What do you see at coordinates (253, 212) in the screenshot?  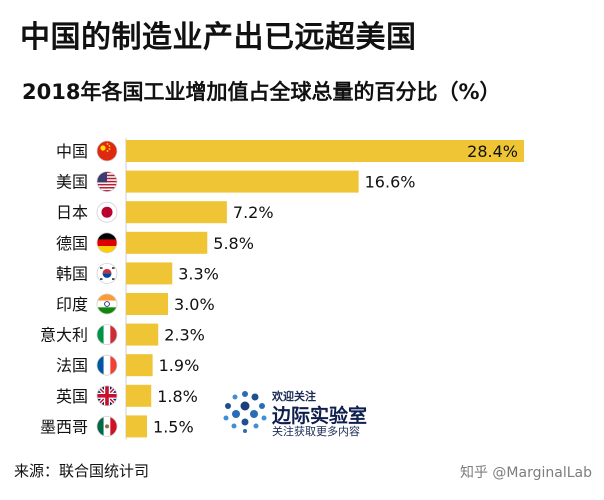 I see `data-label: 7.2%` at bounding box center [253, 212].